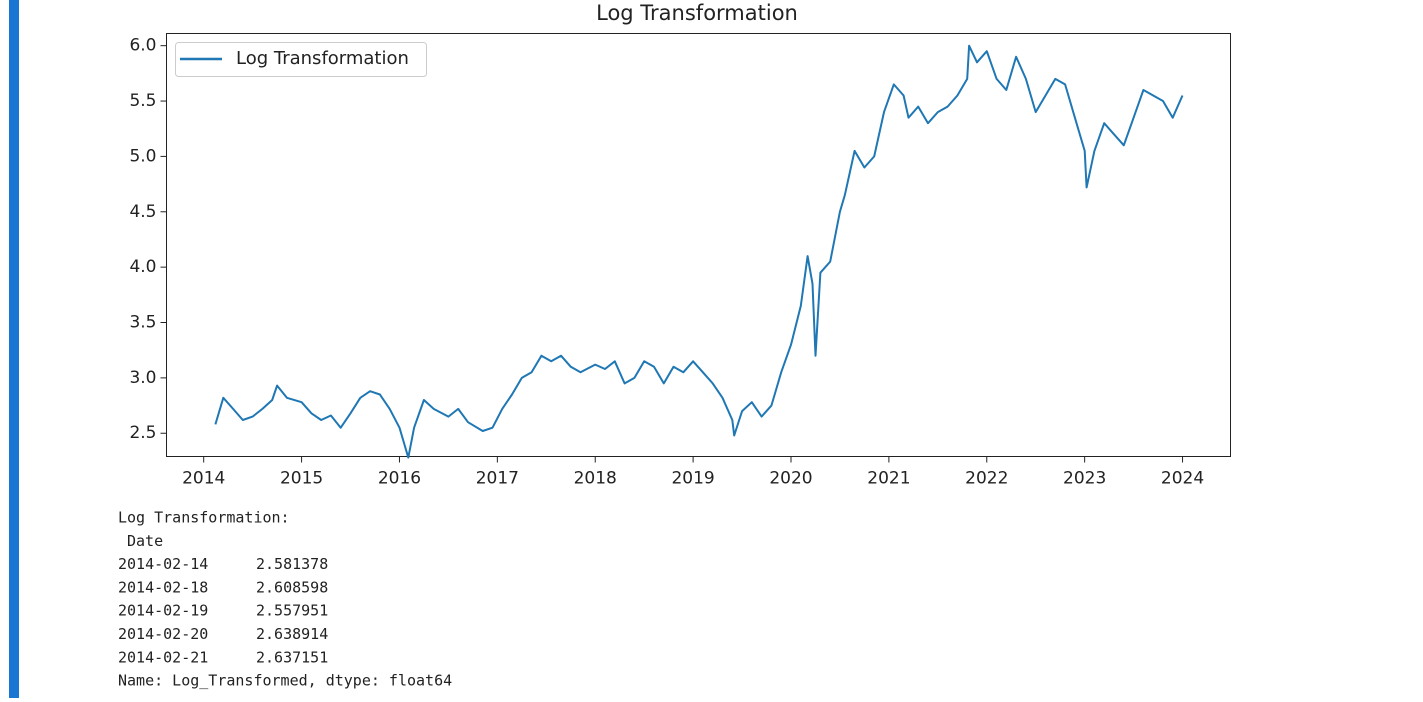  What do you see at coordinates (595, 479) in the screenshot?
I see `x-tick-label: 2018` at bounding box center [595, 479].